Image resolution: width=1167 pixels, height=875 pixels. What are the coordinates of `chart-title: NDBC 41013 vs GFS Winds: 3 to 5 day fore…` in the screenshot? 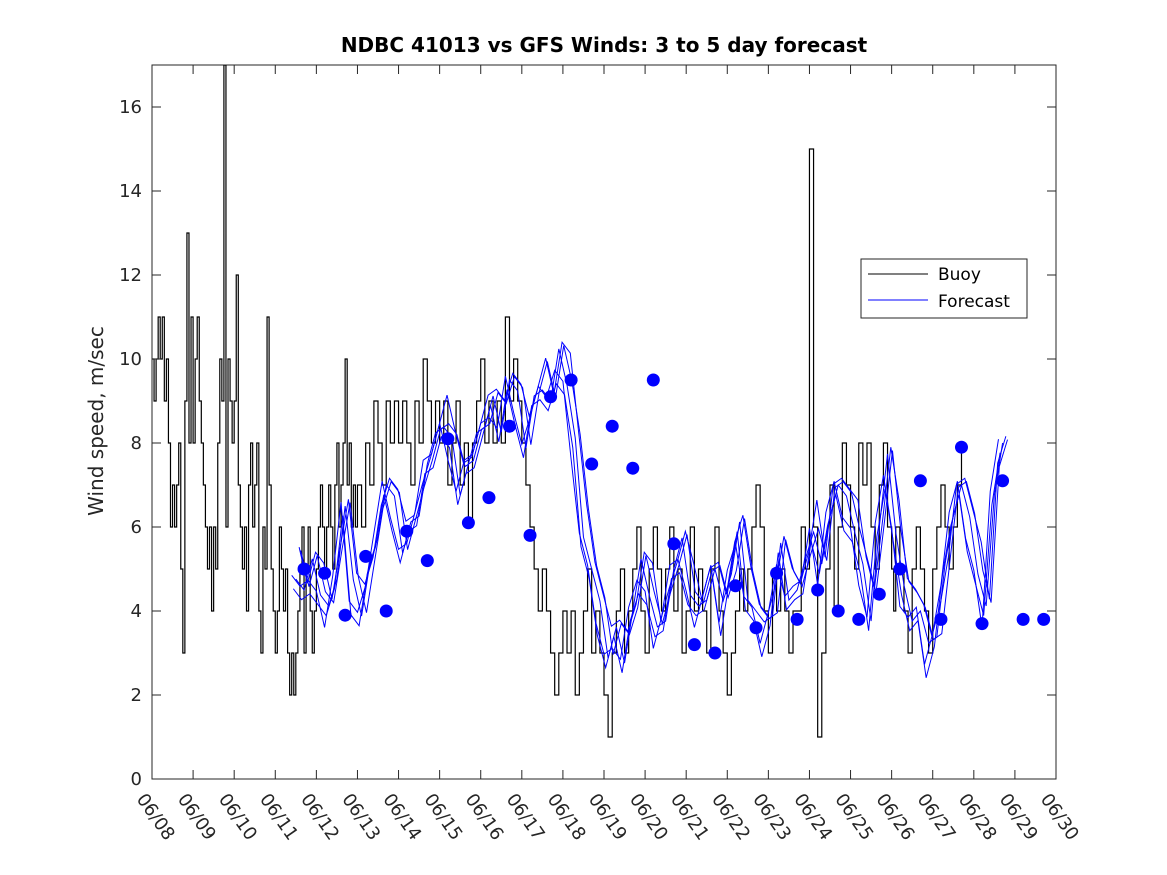 It's located at (604, 45).